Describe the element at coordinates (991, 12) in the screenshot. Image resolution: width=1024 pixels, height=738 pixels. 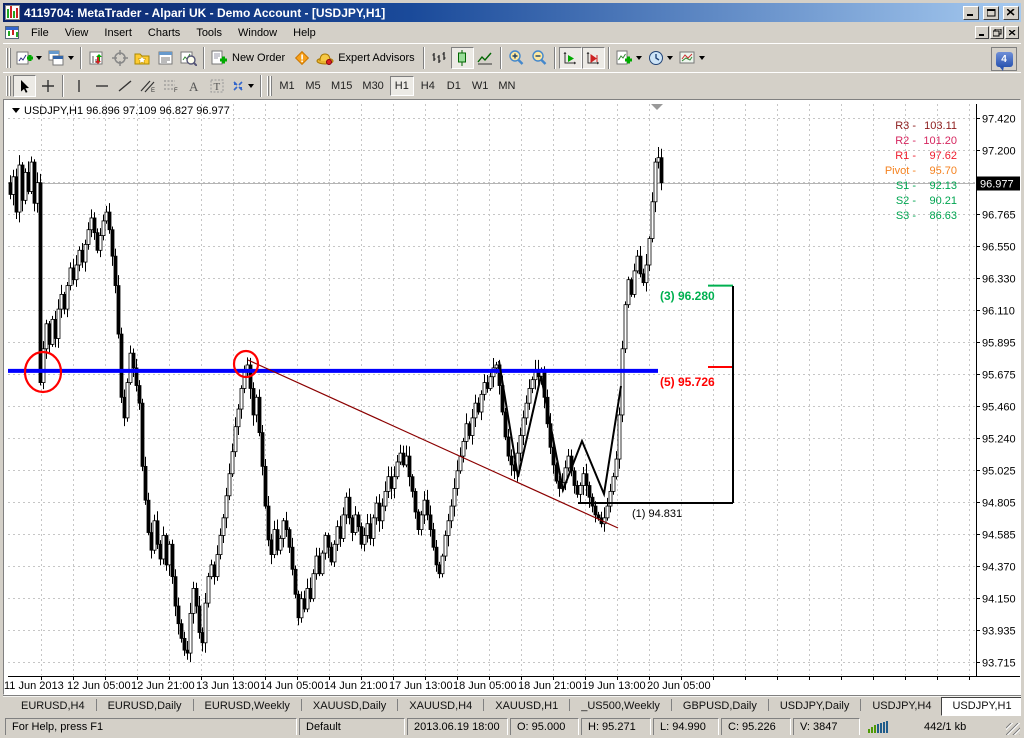
I see `maximize-button` at that location.